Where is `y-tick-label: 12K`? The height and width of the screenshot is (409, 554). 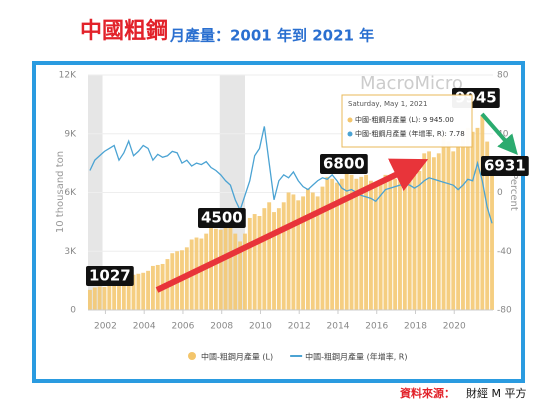
y-tick-label: 12K is located at coordinates (68, 76).